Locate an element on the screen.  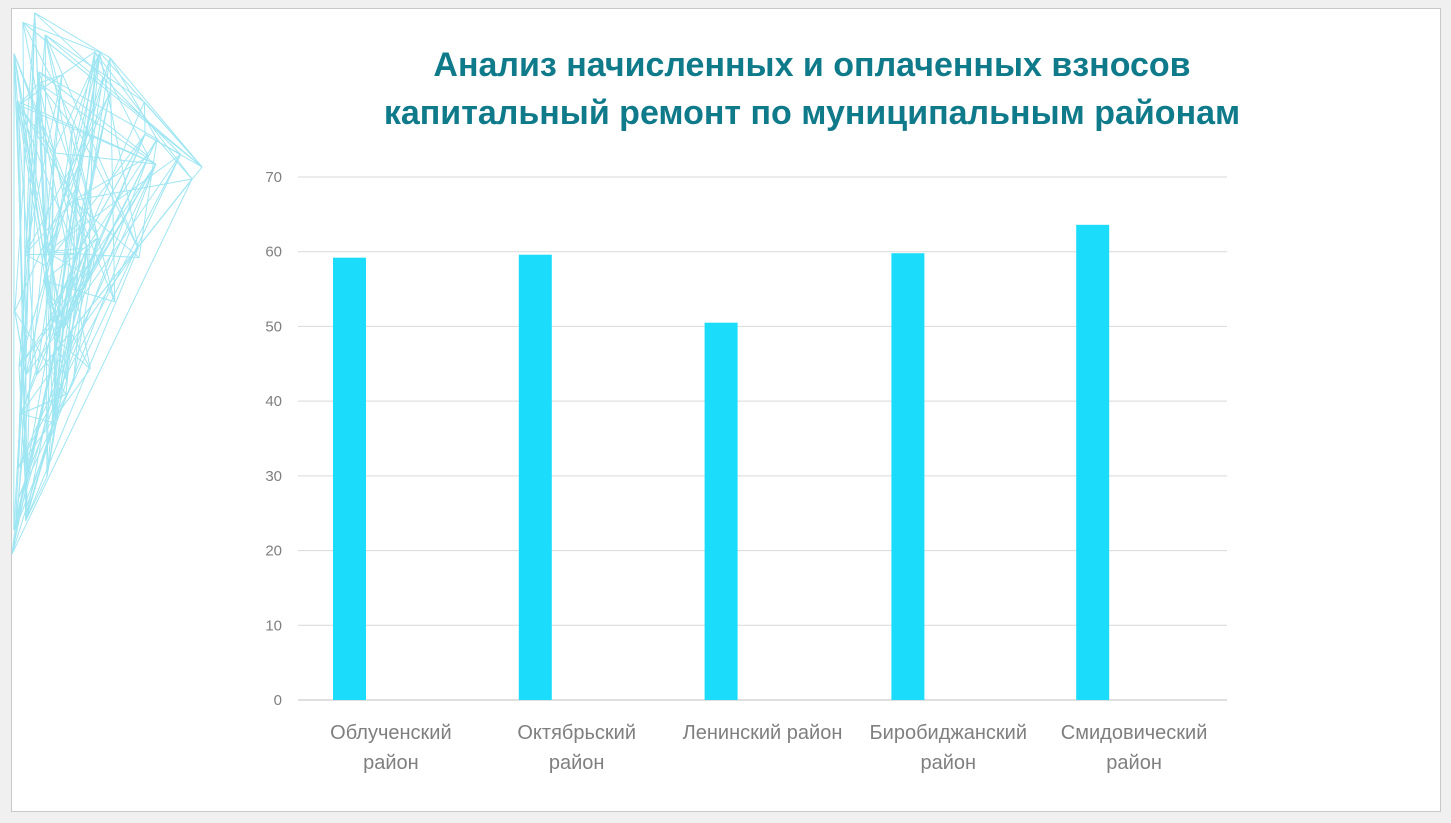
y-axis-ticks: 0 10 20 30 40 50 60 70 is located at coordinates (273, 439).